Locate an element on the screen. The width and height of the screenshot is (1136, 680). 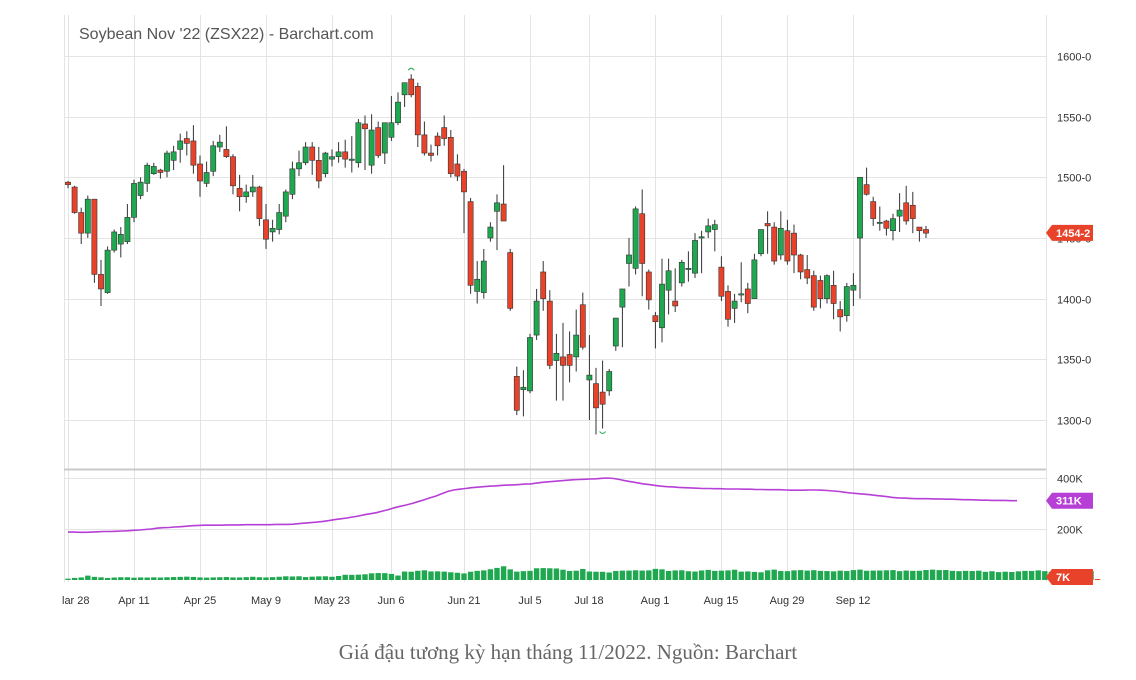
open-interest-line is located at coordinates (542, 505).